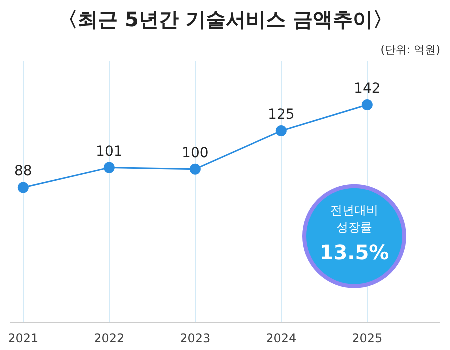 The height and width of the screenshot is (350, 450). I want to click on data-label: 125, so click(281, 115).